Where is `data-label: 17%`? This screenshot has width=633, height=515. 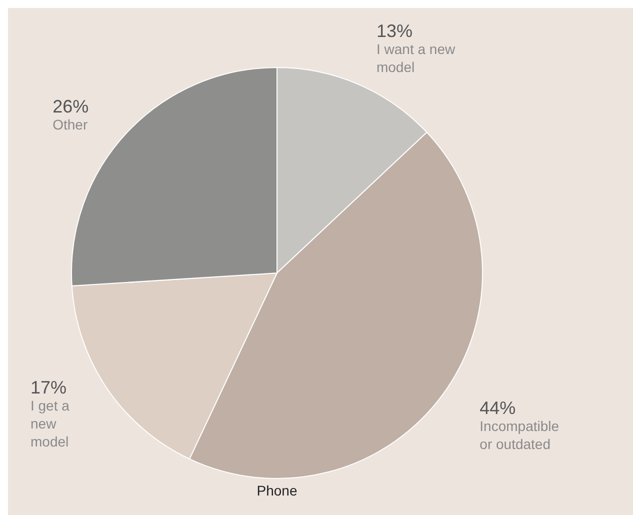 data-label: 17% is located at coordinates (48, 388).